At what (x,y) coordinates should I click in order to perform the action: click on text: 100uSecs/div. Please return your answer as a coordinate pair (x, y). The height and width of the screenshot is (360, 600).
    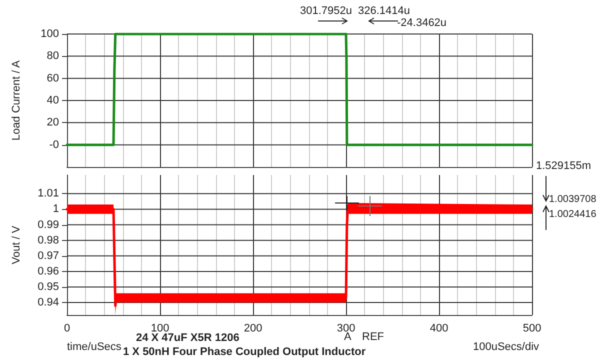
    Looking at the image, I should click on (506, 347).